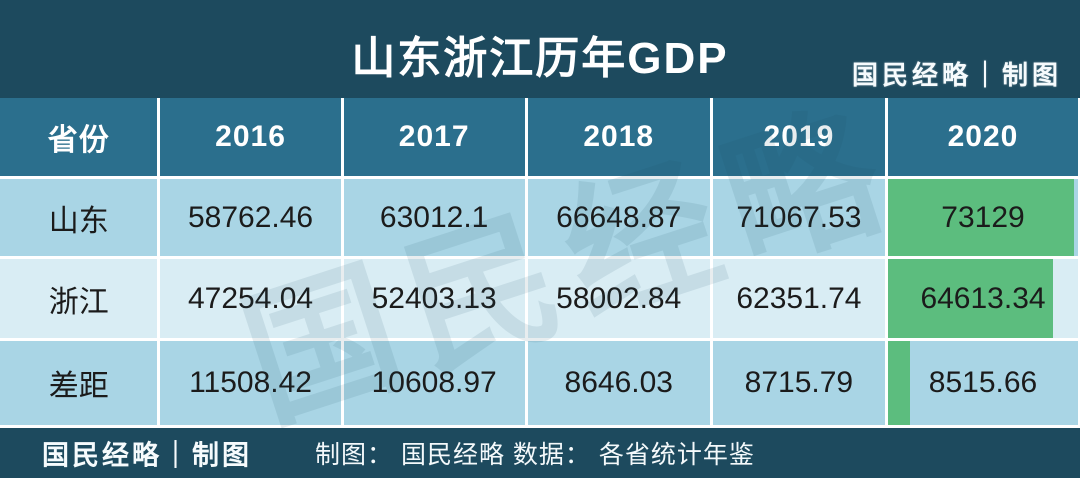  What do you see at coordinates (79, 298) in the screenshot?
I see `row-label-zhejiang: 浙江` at bounding box center [79, 298].